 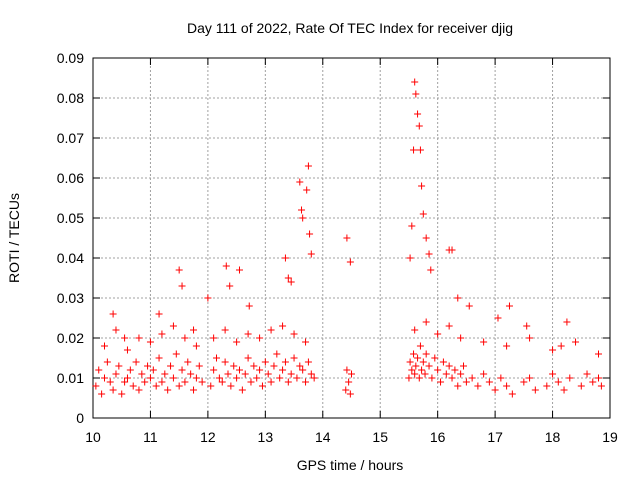 I want to click on x-tick-label: 19, so click(x=610, y=437).